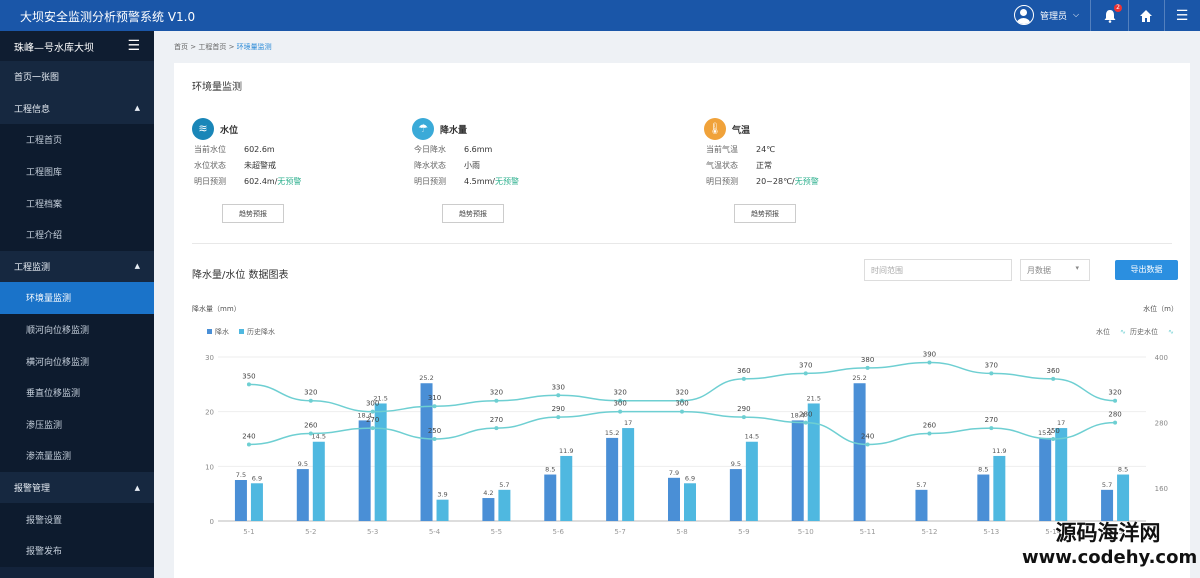 This screenshot has height=578, width=1200. Describe the element at coordinates (217, 87) in the screenshot. I see `page-title: 环境量监测` at that location.